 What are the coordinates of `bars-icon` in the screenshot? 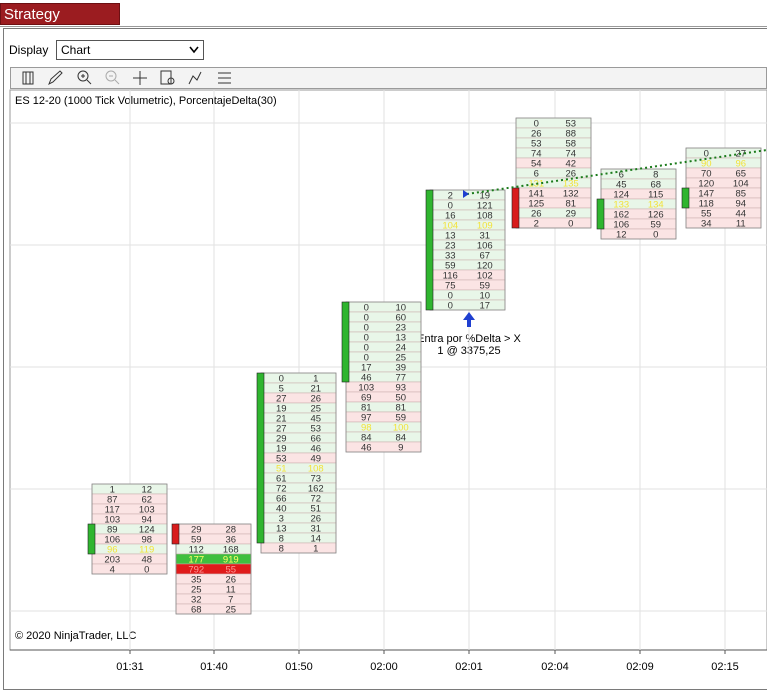 It's located at (28, 78).